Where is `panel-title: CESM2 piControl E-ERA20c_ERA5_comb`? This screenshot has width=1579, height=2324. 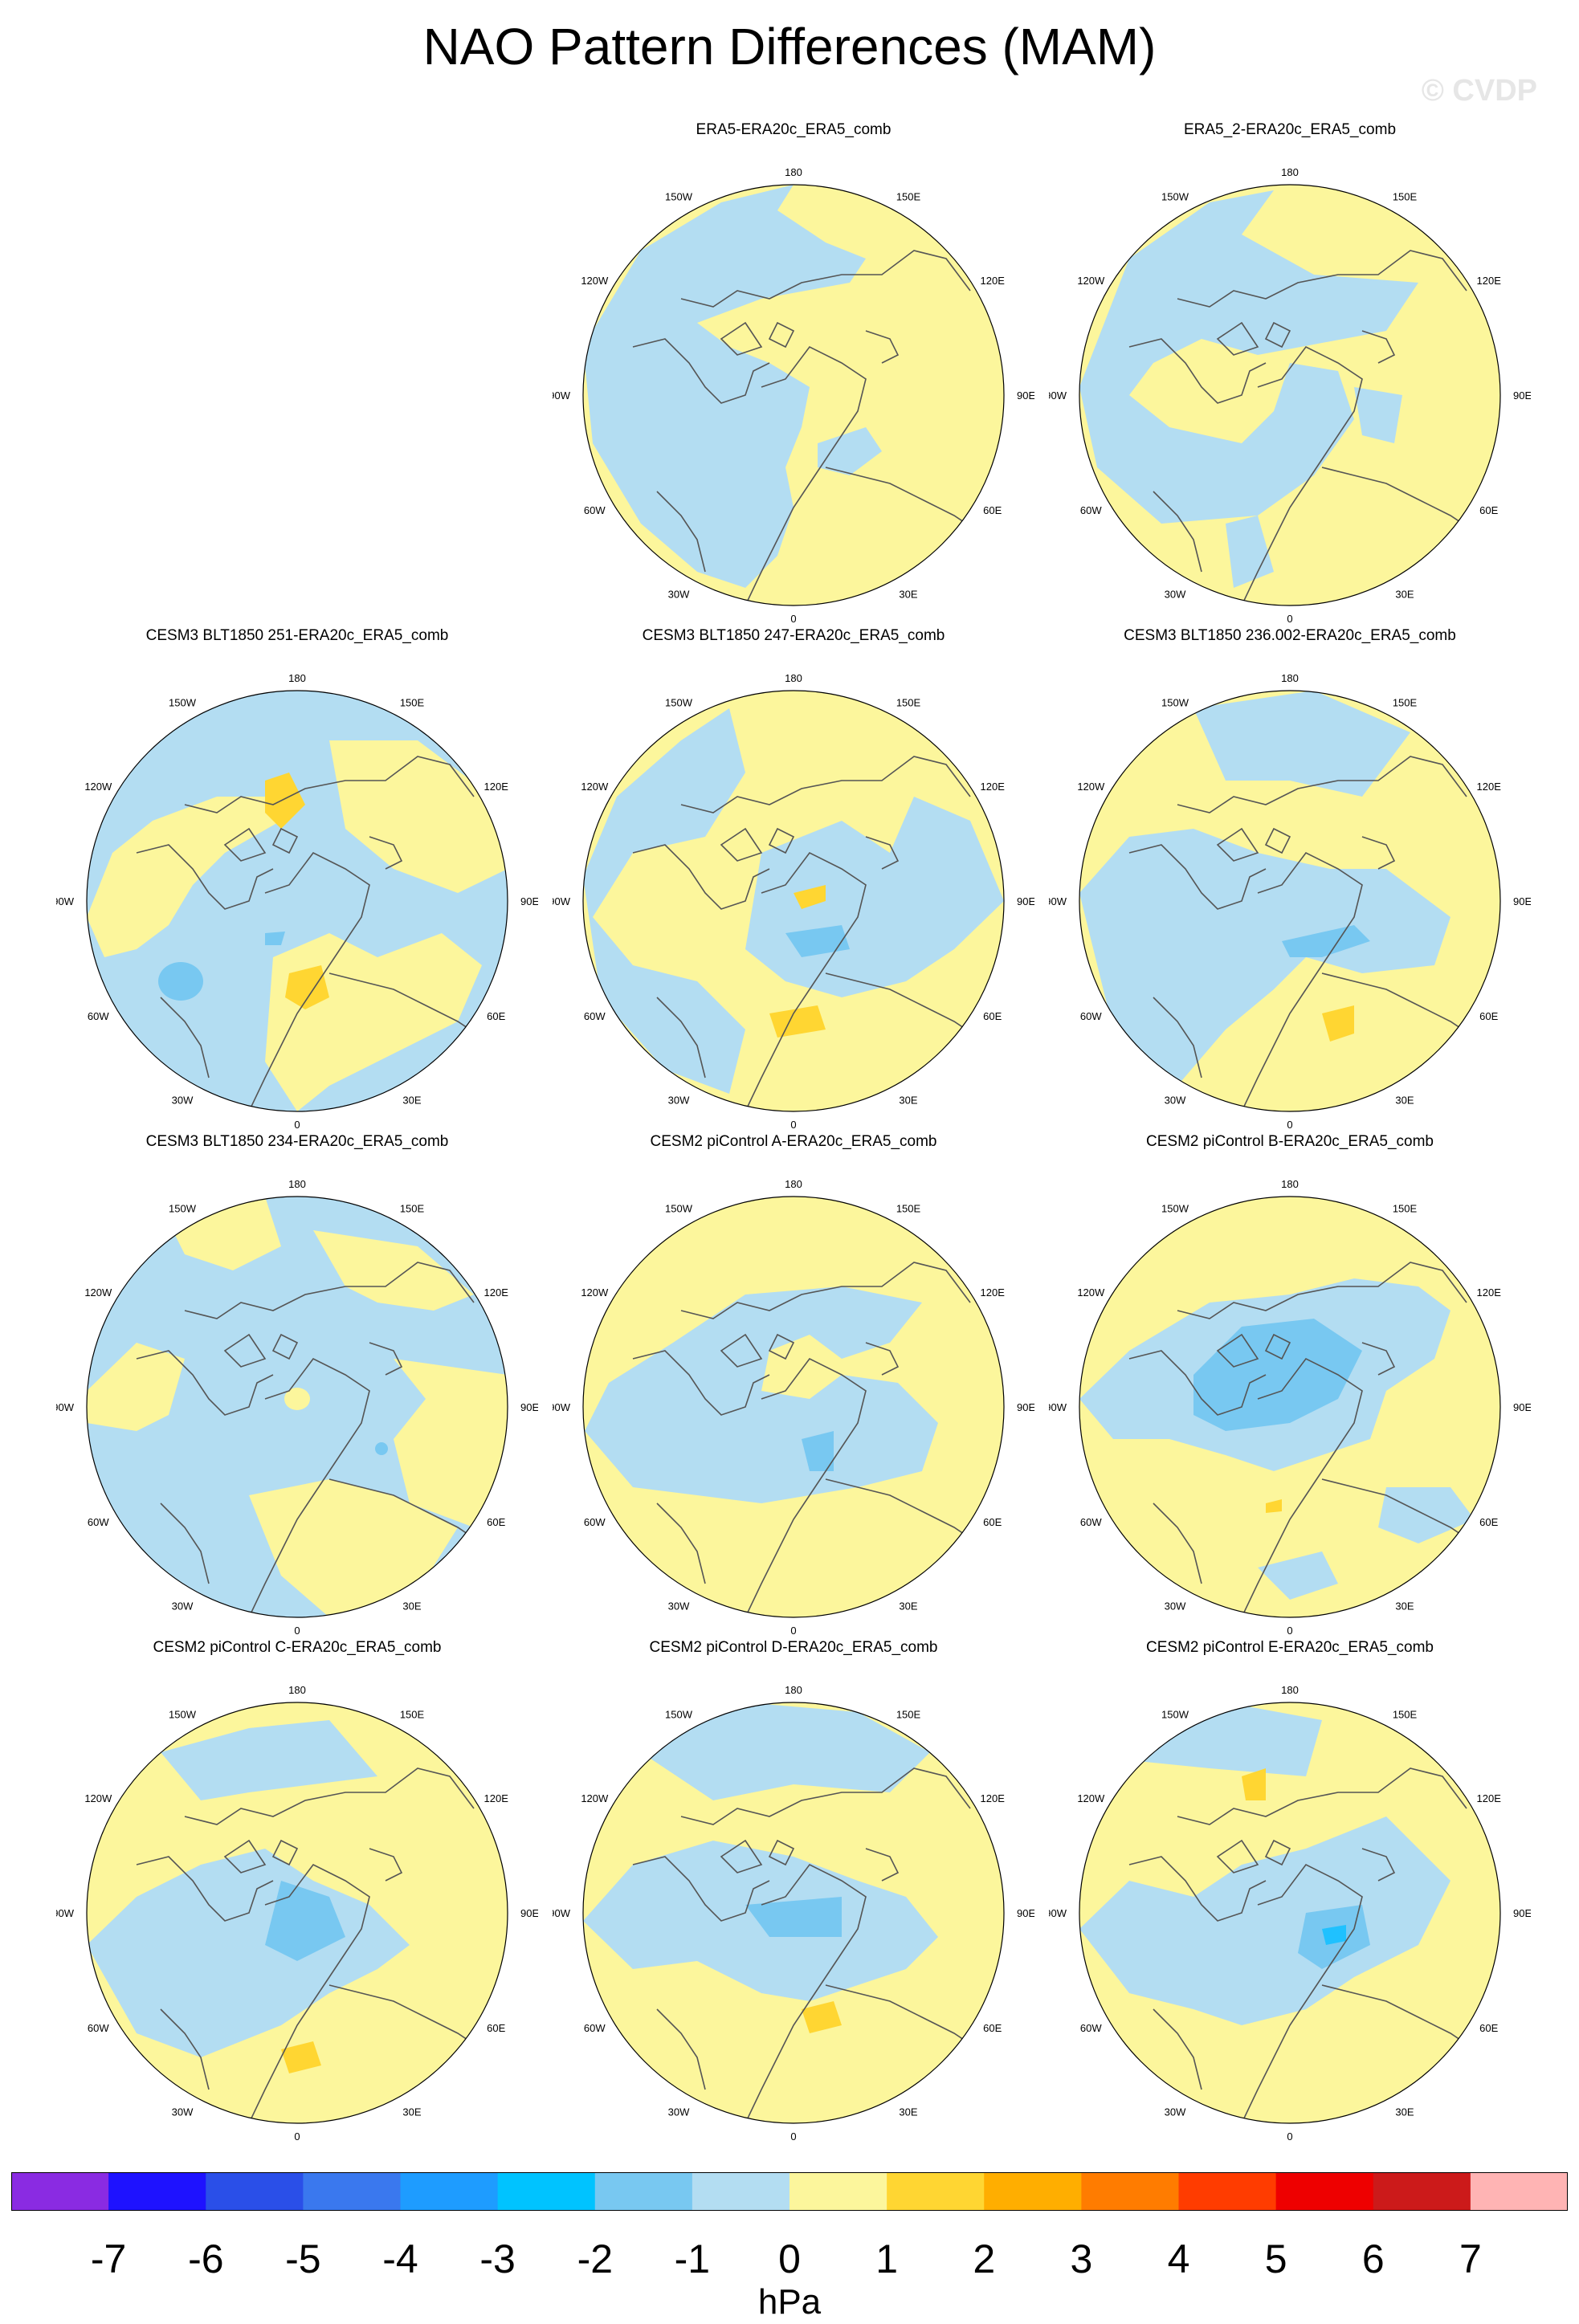 panel-title: CESM2 piControl E-ERA20c_ERA5_comb is located at coordinates (1290, 1647).